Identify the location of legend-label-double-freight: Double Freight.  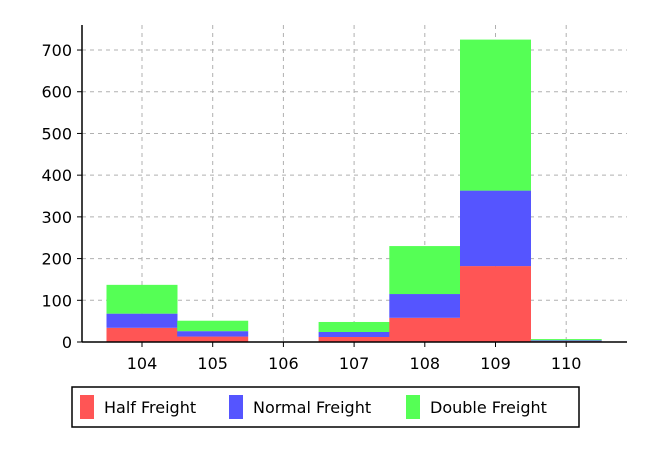
(488, 407).